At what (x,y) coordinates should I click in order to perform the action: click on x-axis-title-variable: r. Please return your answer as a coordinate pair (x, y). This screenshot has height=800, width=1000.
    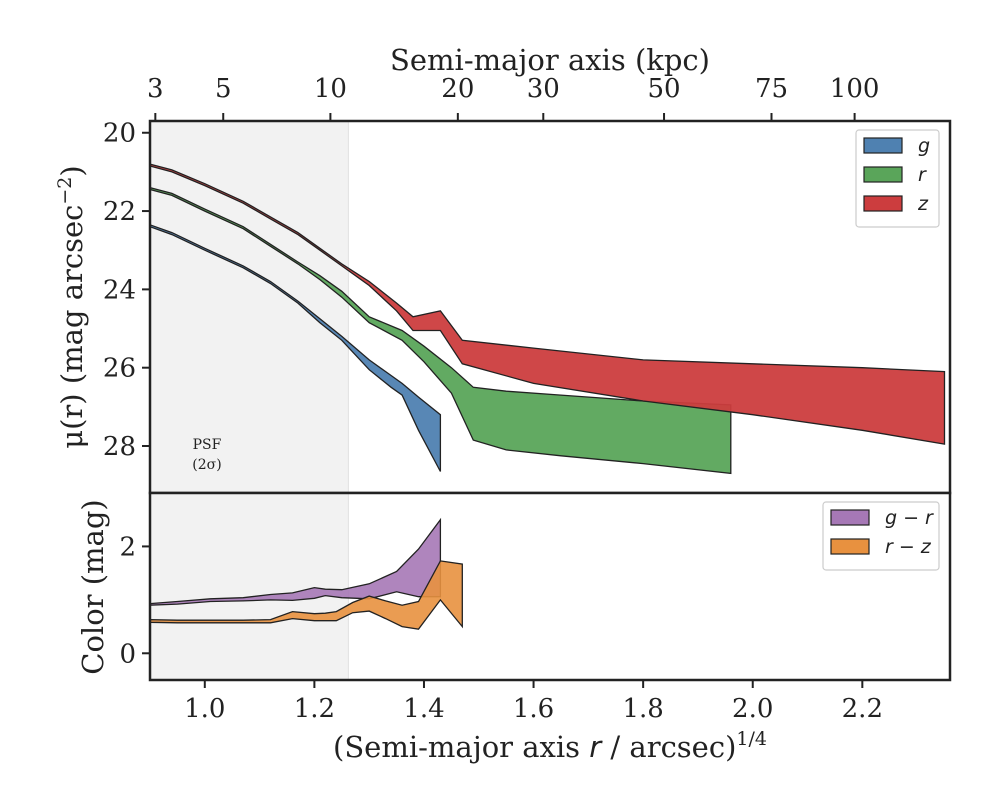
    Looking at the image, I should click on (596, 747).